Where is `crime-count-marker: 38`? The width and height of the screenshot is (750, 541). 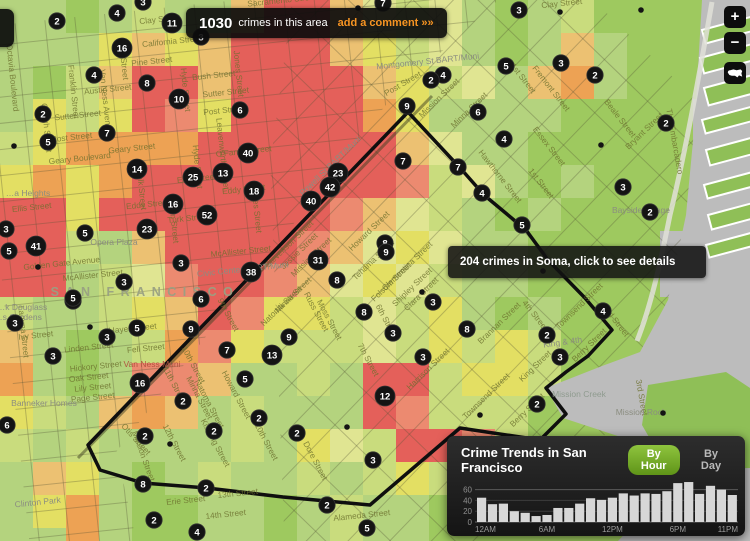
crime-count-marker: 38 is located at coordinates (251, 272).